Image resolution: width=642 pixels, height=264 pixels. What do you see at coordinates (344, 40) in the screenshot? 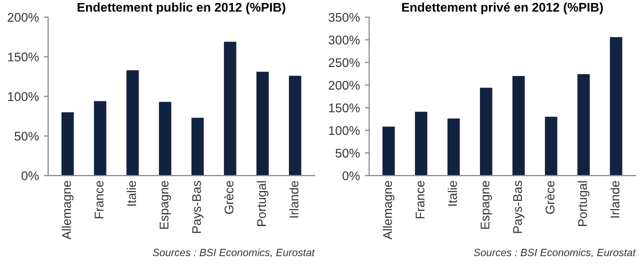
I see `y-tick-label: 300%` at bounding box center [344, 40].